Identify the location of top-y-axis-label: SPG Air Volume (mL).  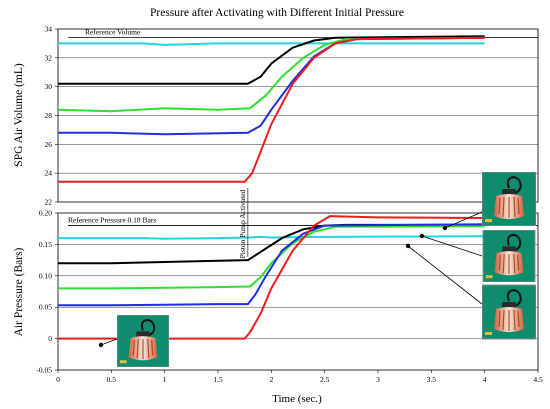
(19, 115).